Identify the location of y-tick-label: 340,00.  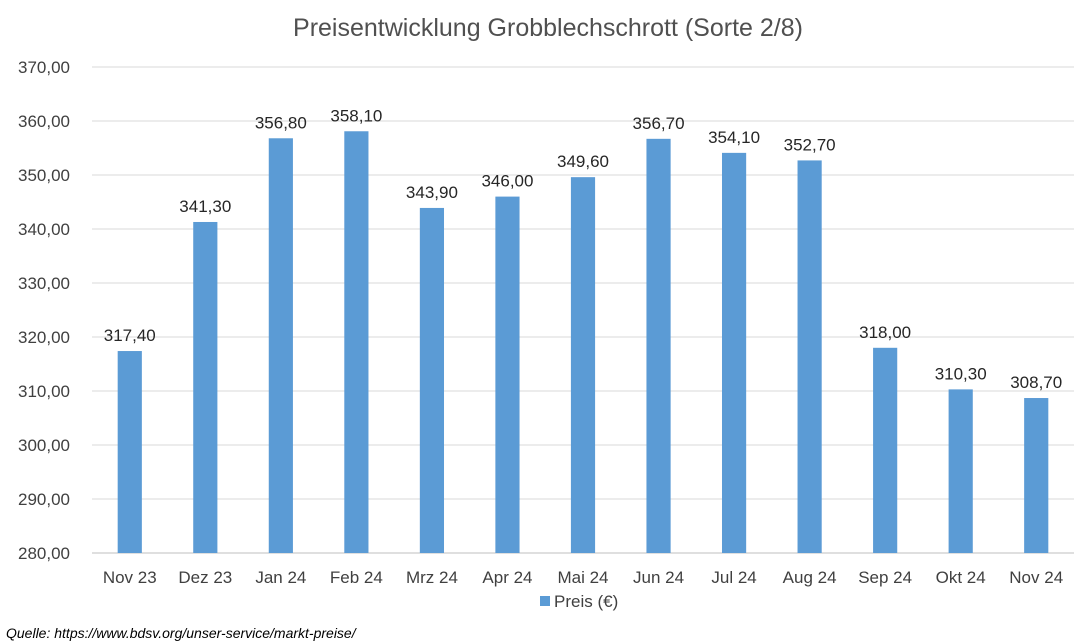
(44, 229).